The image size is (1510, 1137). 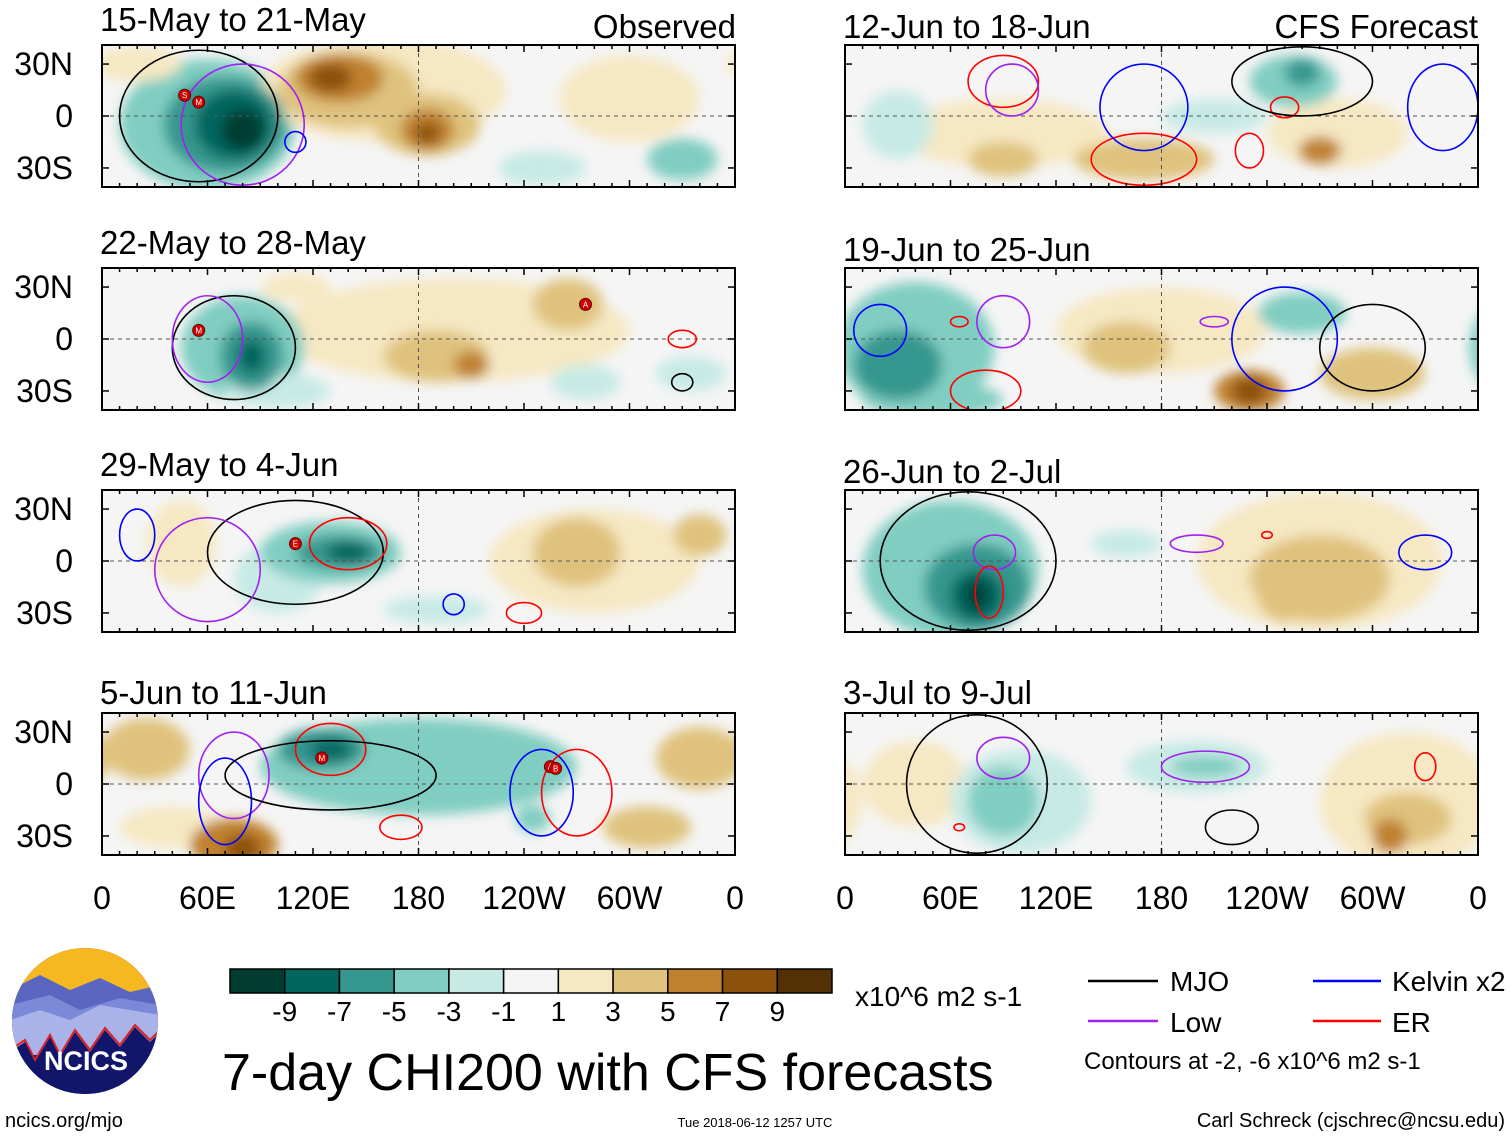 What do you see at coordinates (295, 544) in the screenshot?
I see `storm-marker: E` at bounding box center [295, 544].